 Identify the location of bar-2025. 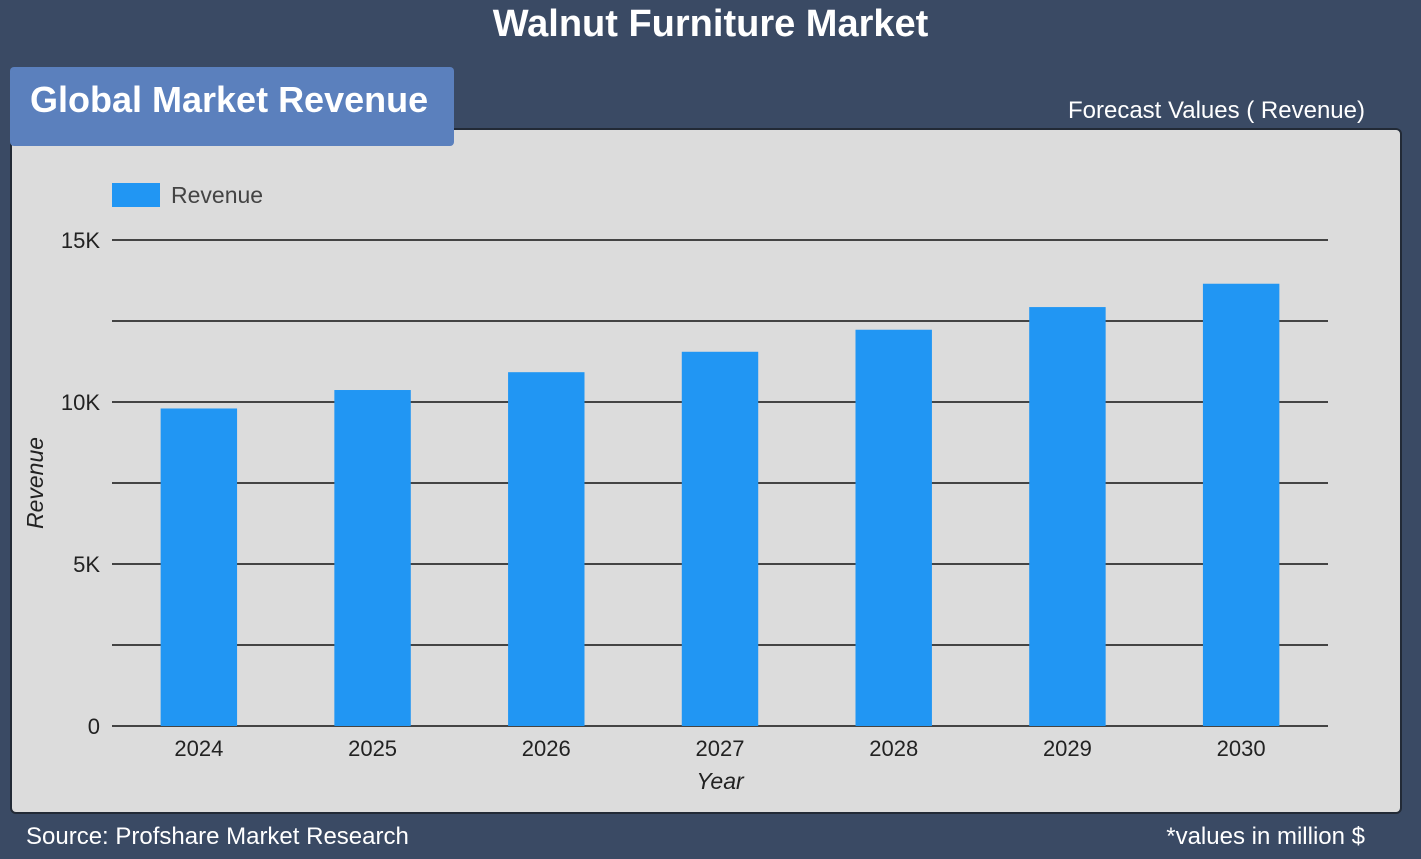
(372, 558).